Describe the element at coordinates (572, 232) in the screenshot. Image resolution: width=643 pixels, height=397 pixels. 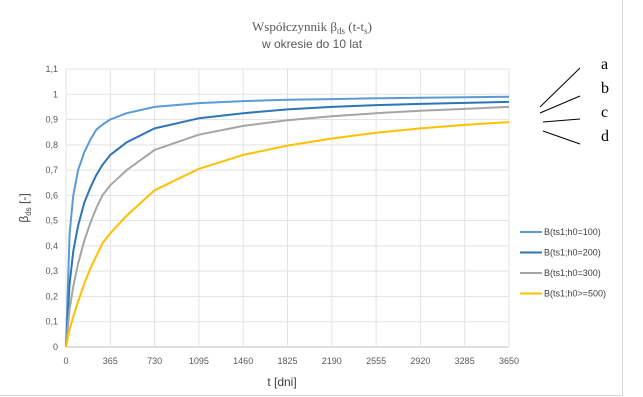
I see `legend-label: B(ts1;h0=100)` at that location.